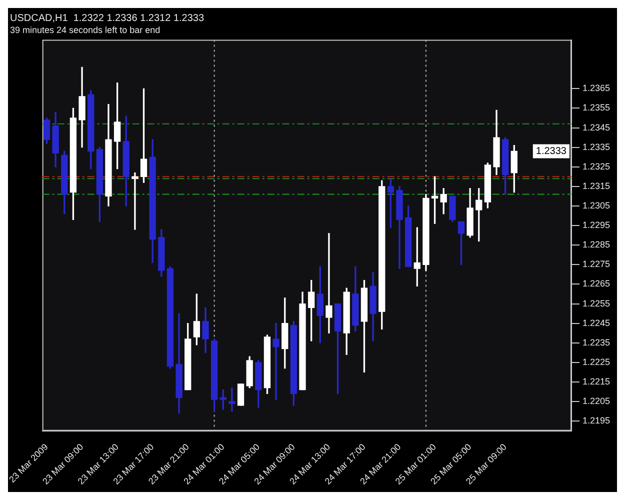  What do you see at coordinates (596, 205) in the screenshot?
I see `y-tick-label: 1.2305` at bounding box center [596, 205].